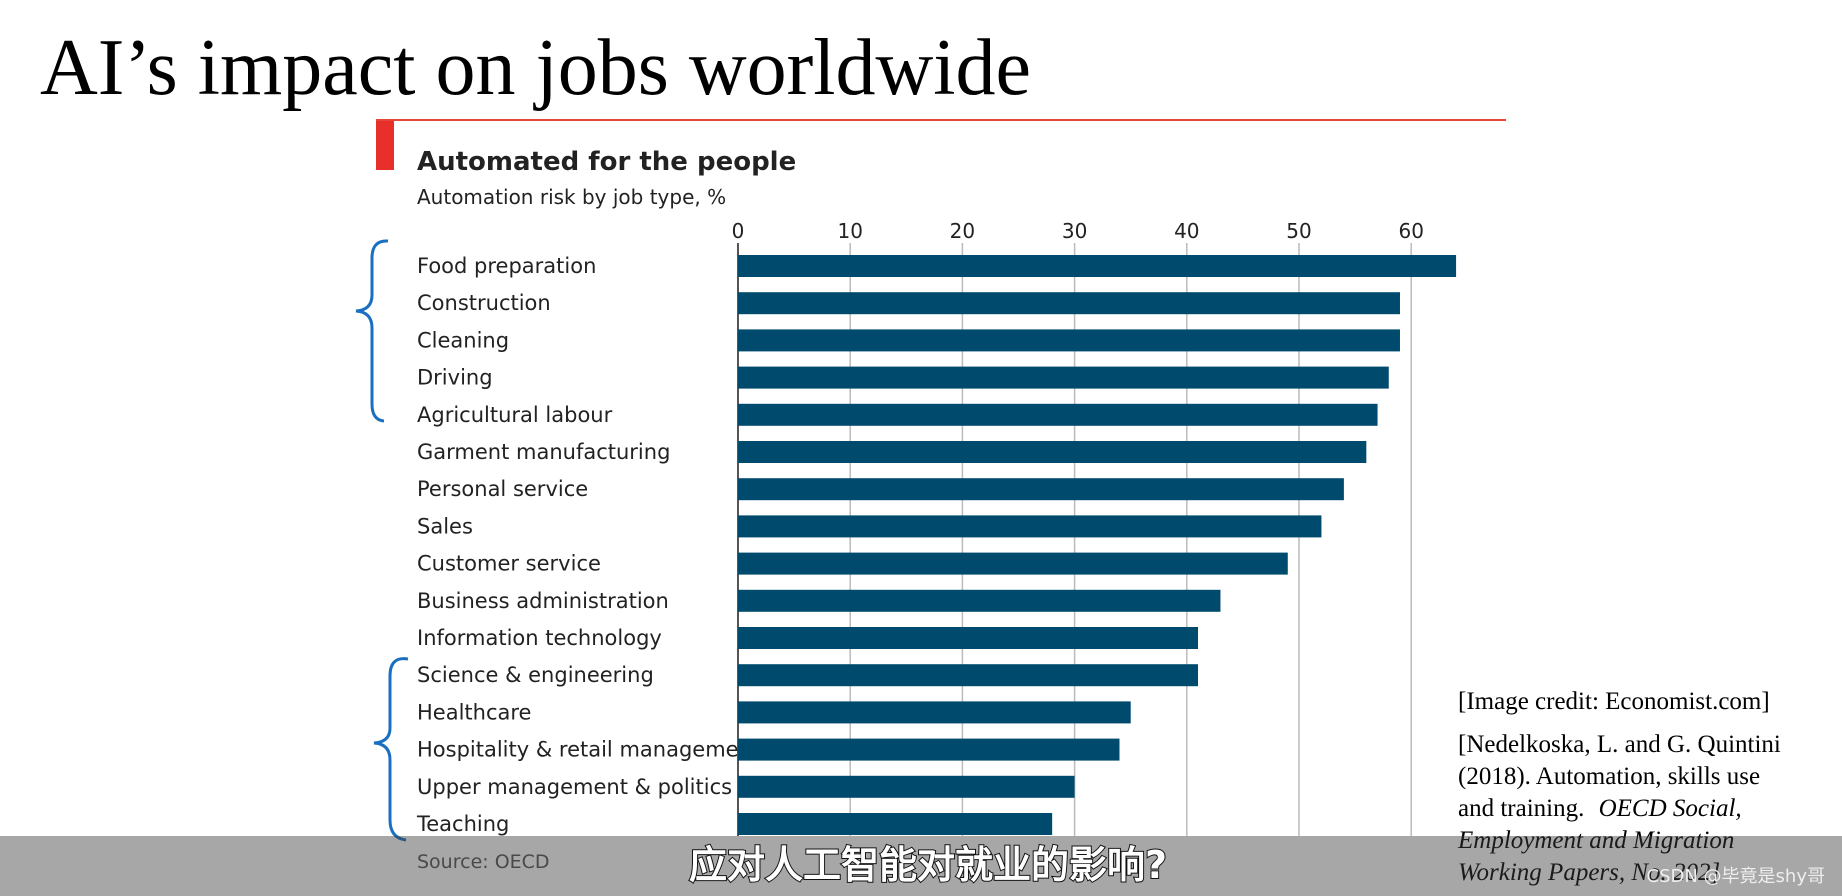 This screenshot has height=896, width=1842. I want to click on reference-line: Employment and Migration, so click(1595, 840).